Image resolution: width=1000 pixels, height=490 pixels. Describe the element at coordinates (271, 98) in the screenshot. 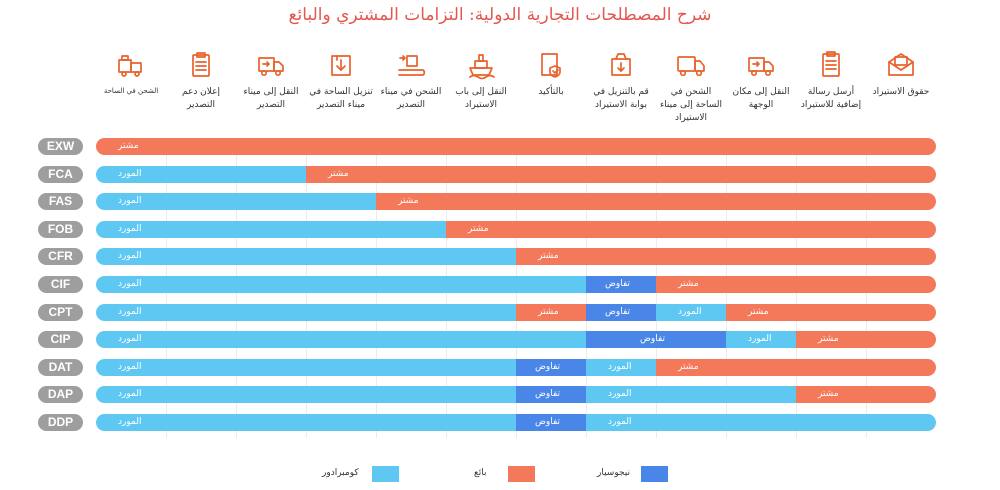

I see `column-header: النقل إلى ميناء التصدير` at that location.